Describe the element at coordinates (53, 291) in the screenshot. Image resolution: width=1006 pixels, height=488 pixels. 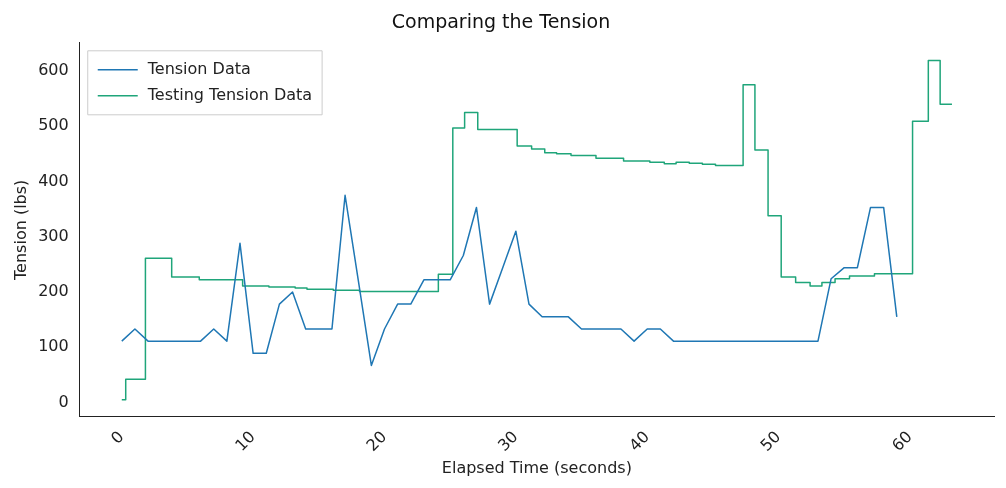
I see `y-tick-label: 200` at that location.